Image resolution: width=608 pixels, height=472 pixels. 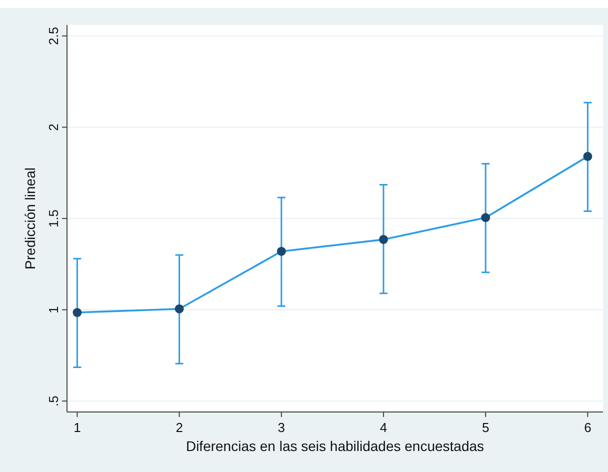 I want to click on y-tick-label: 2, so click(x=53, y=127).